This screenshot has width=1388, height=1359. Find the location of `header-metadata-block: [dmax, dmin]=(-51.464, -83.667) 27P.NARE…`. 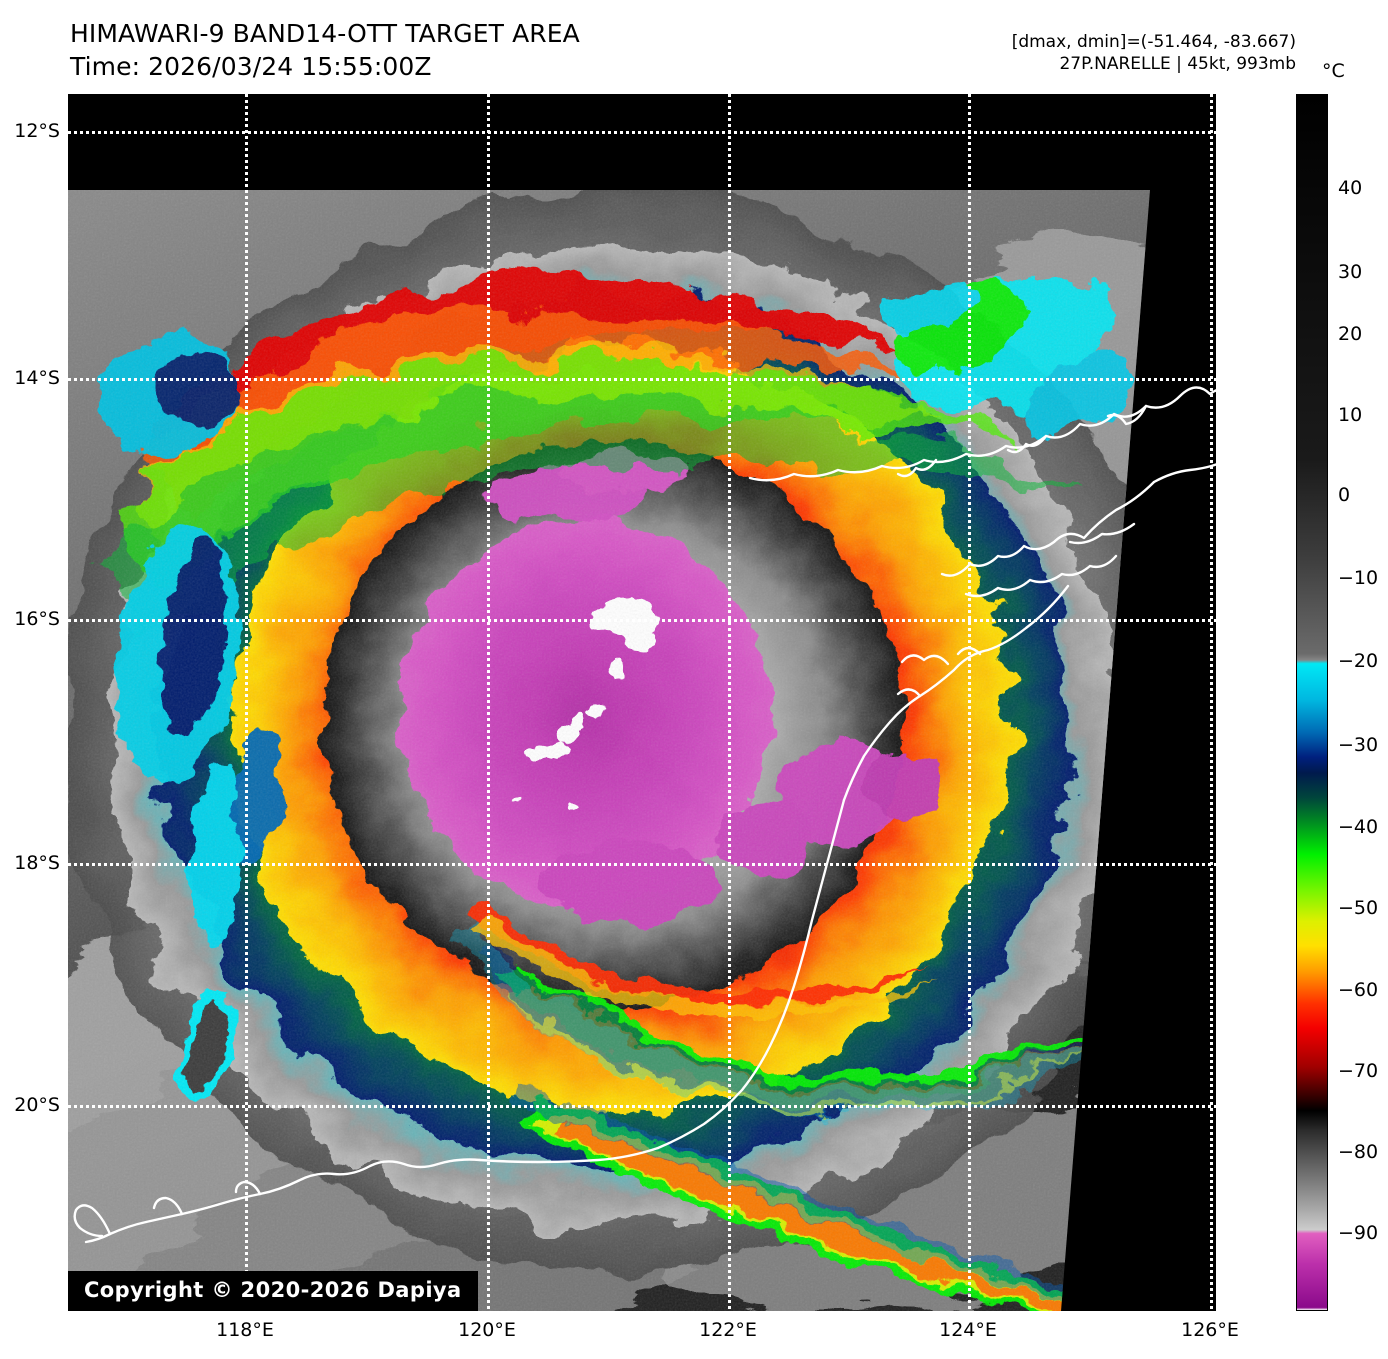

header-metadata-block: [dmax, dmin]=(-51.464, -83.667) 27P.NARE… is located at coordinates (1154, 53).